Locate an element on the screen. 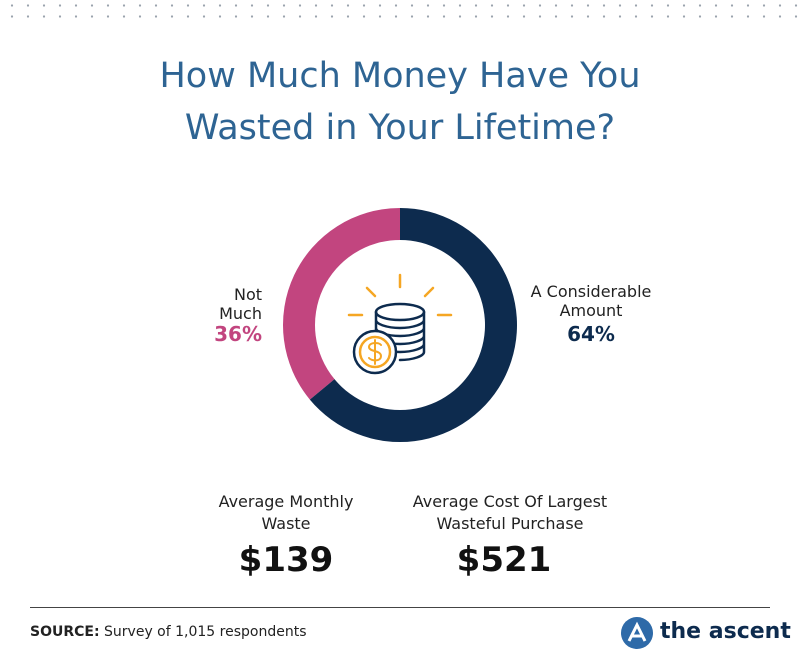 The width and height of the screenshot is (800, 659). value-label: 64% is located at coordinates (591, 334).